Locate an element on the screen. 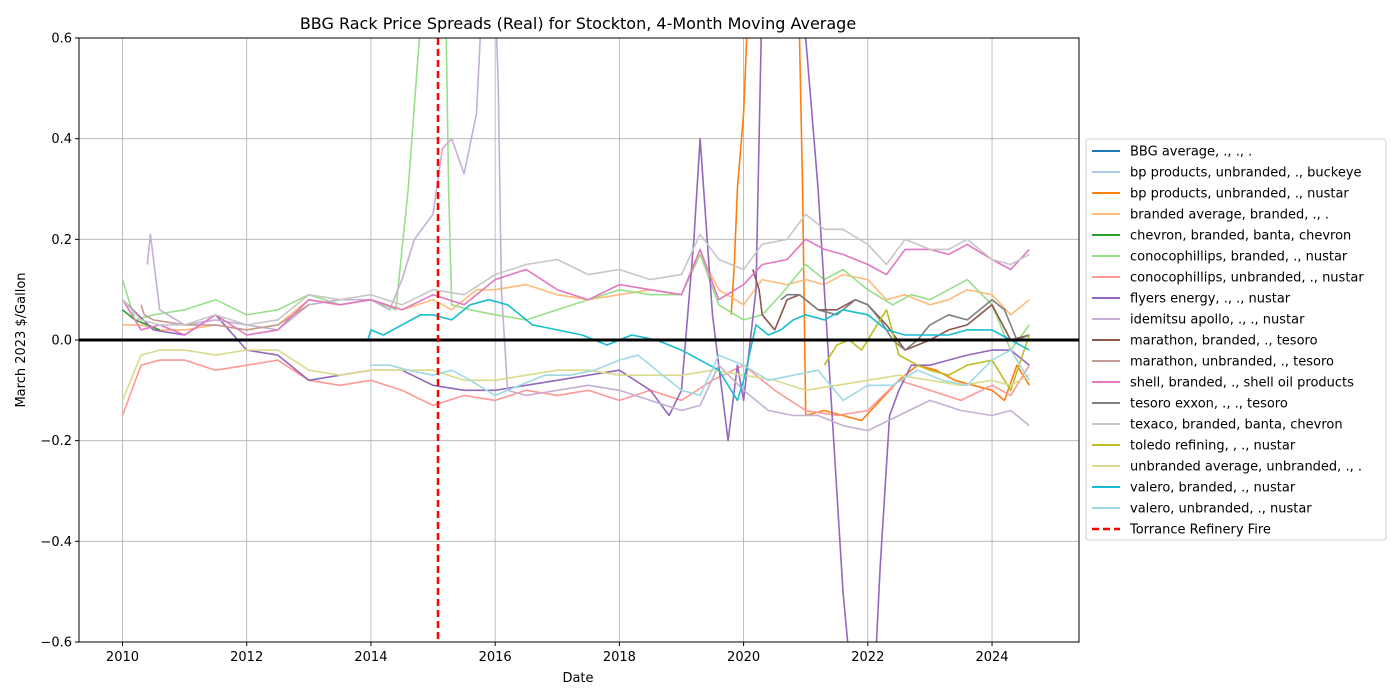 The height and width of the screenshot is (700, 1400). legend-label: conocophillips, branded, ., nustar is located at coordinates (1239, 257).